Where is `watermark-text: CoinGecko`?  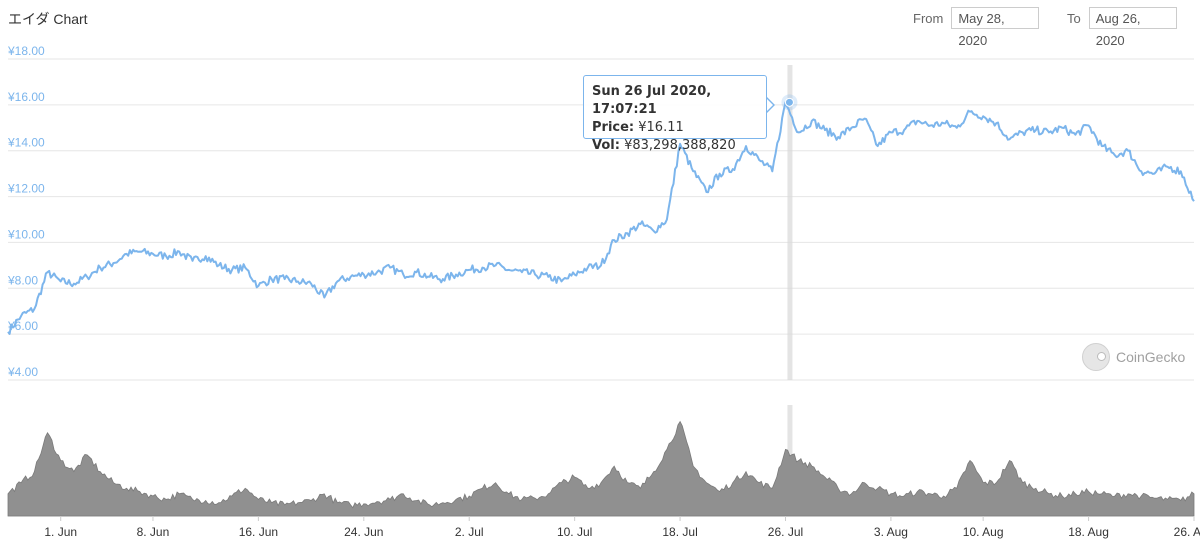 watermark-text: CoinGecko is located at coordinates (1151, 357).